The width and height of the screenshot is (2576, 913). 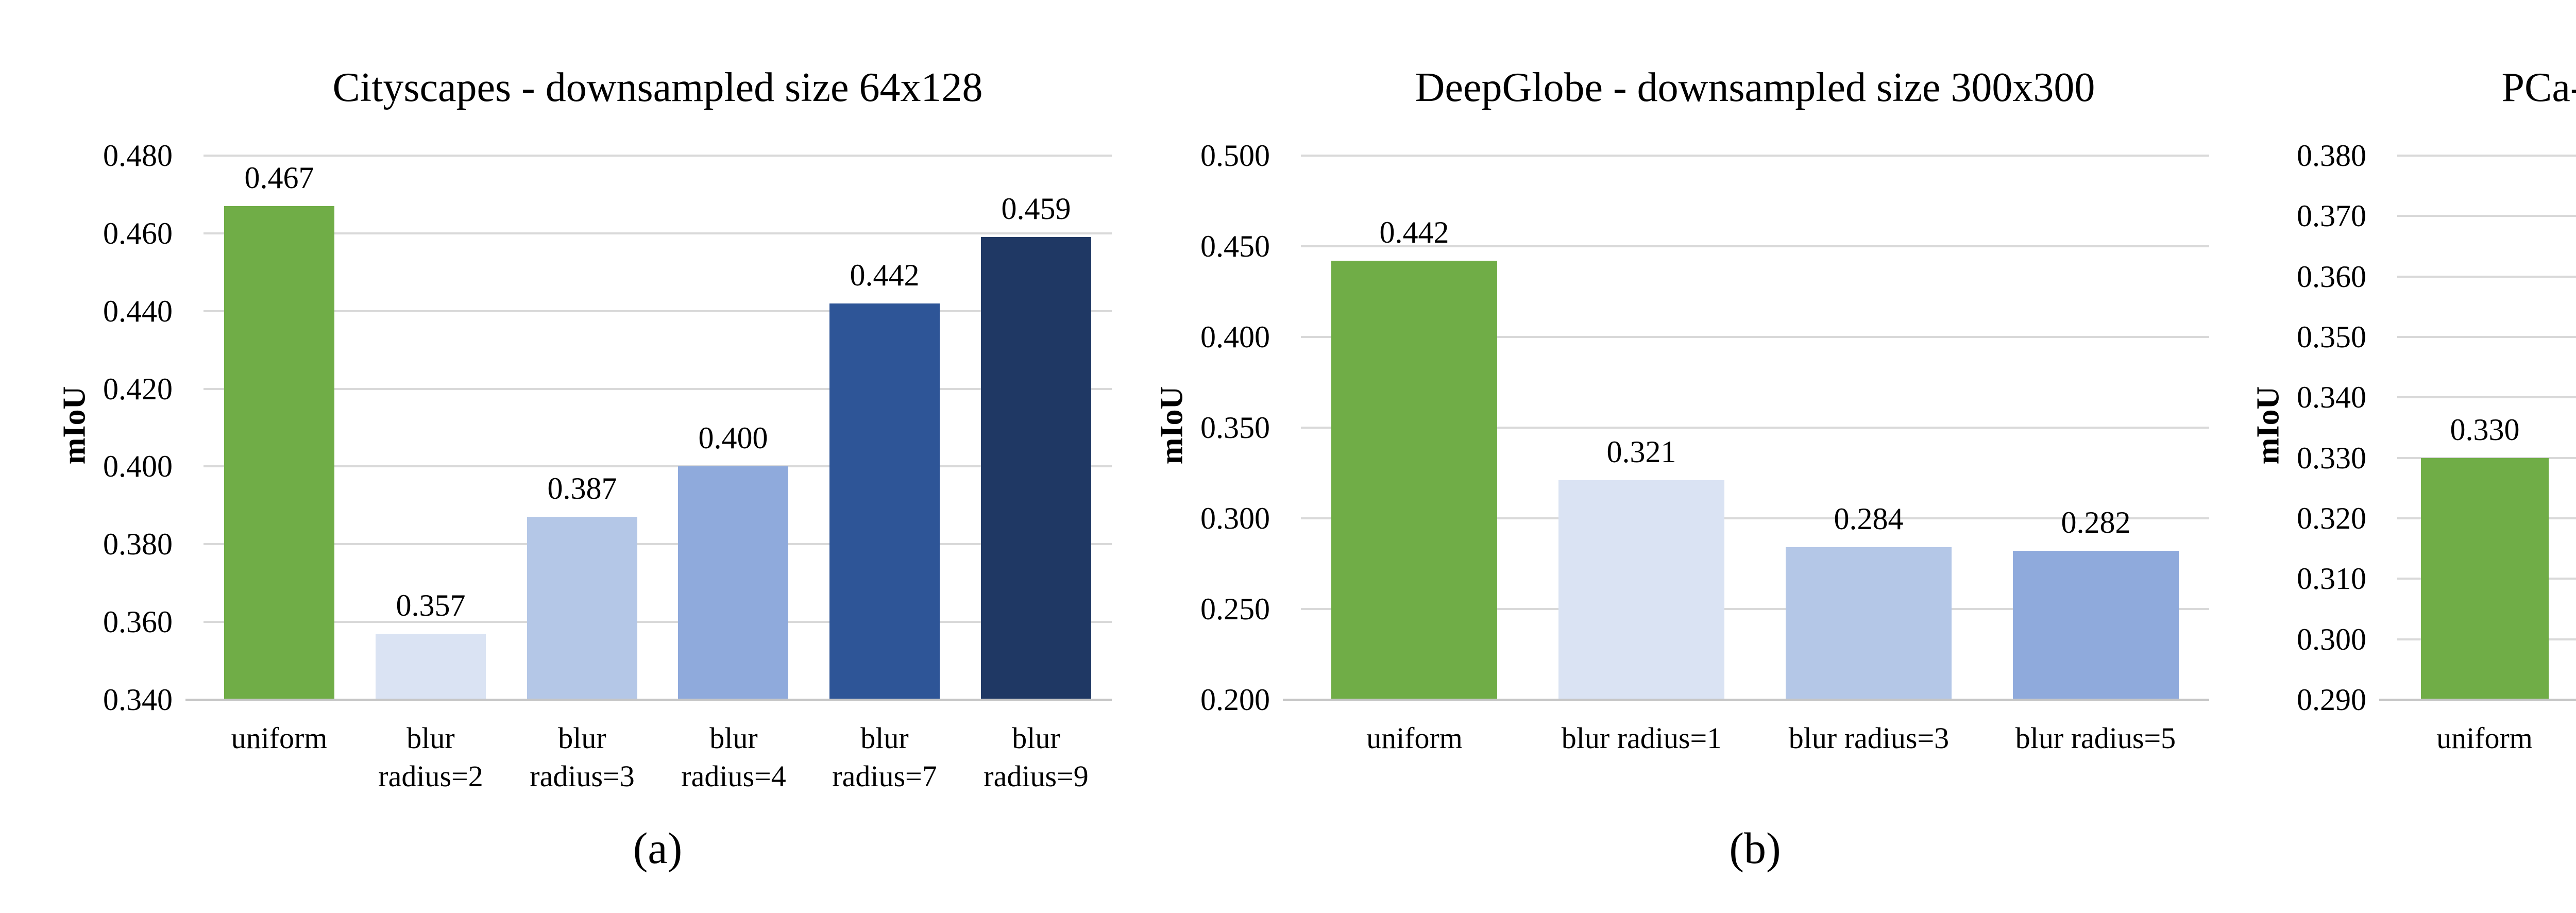 I want to click on y-tick-label: 0.460, so click(x=138, y=233).